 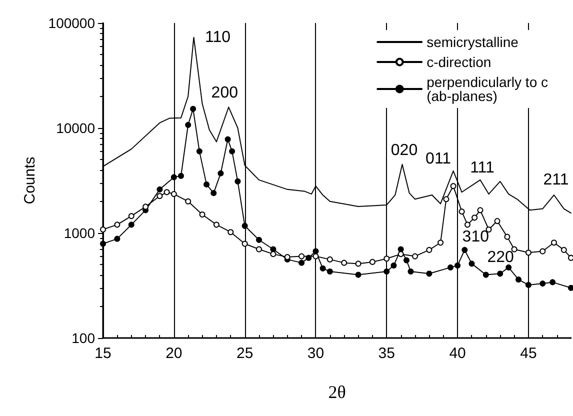 What do you see at coordinates (457, 353) in the screenshot?
I see `x-tick-label: 40` at bounding box center [457, 353].